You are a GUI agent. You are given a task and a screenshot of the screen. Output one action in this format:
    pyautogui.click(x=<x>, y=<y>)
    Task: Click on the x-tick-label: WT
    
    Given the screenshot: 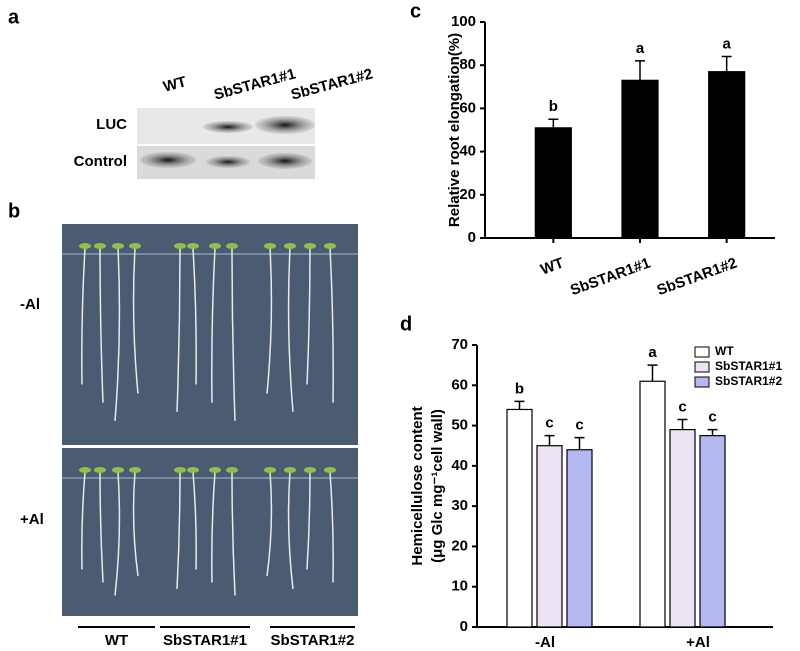 What is the action you would take?
    pyautogui.click(x=552, y=267)
    